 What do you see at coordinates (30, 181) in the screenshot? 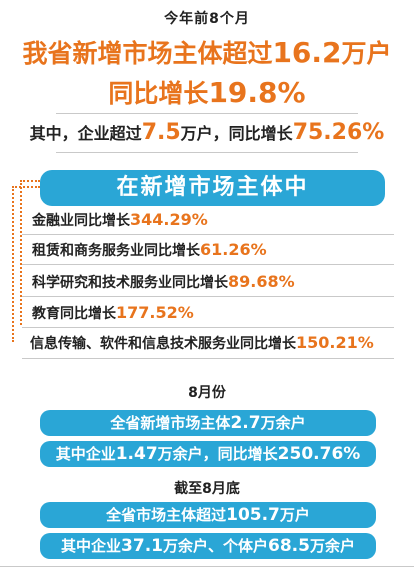
I see `dotted-connector-h2` at bounding box center [30, 181].